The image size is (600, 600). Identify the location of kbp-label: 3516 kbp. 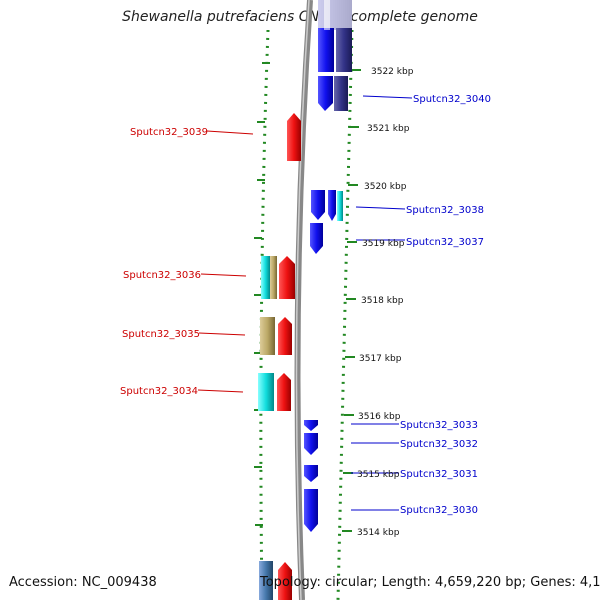
(379, 417).